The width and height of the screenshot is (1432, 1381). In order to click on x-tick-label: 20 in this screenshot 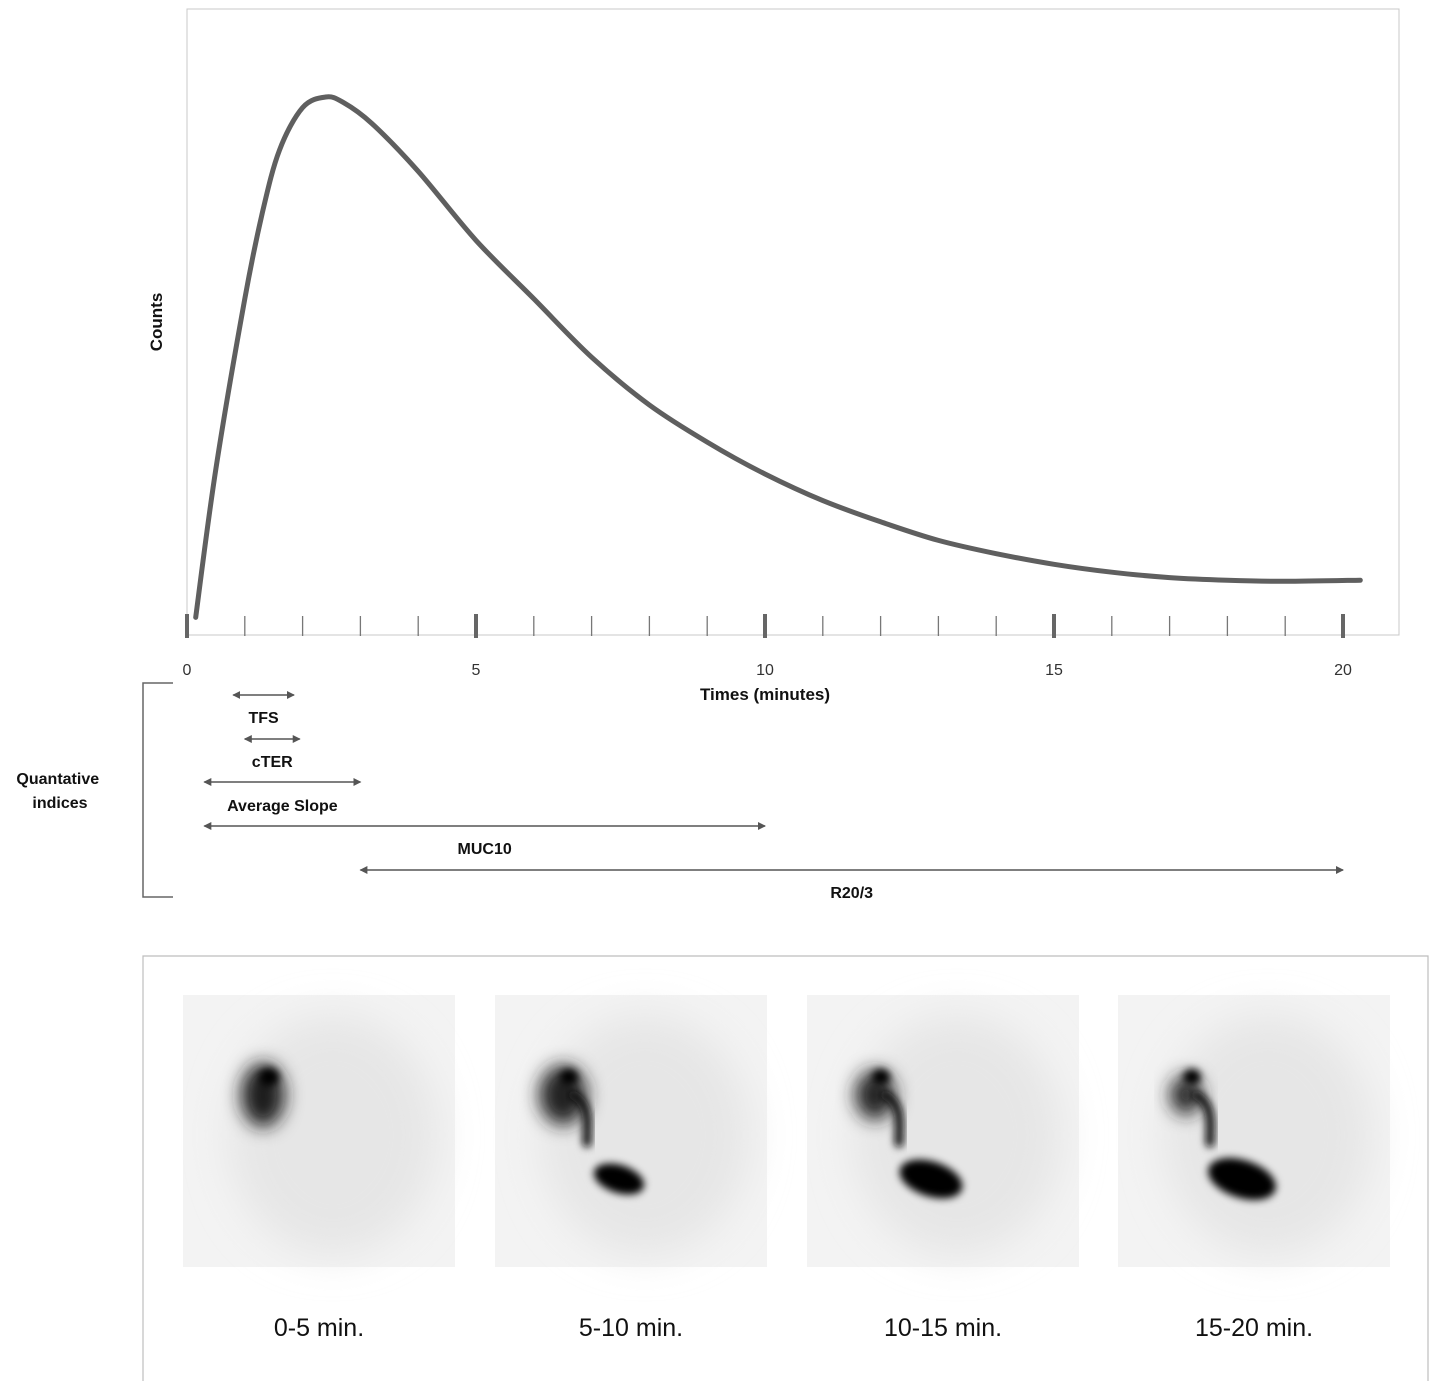, I will do `click(1343, 670)`.